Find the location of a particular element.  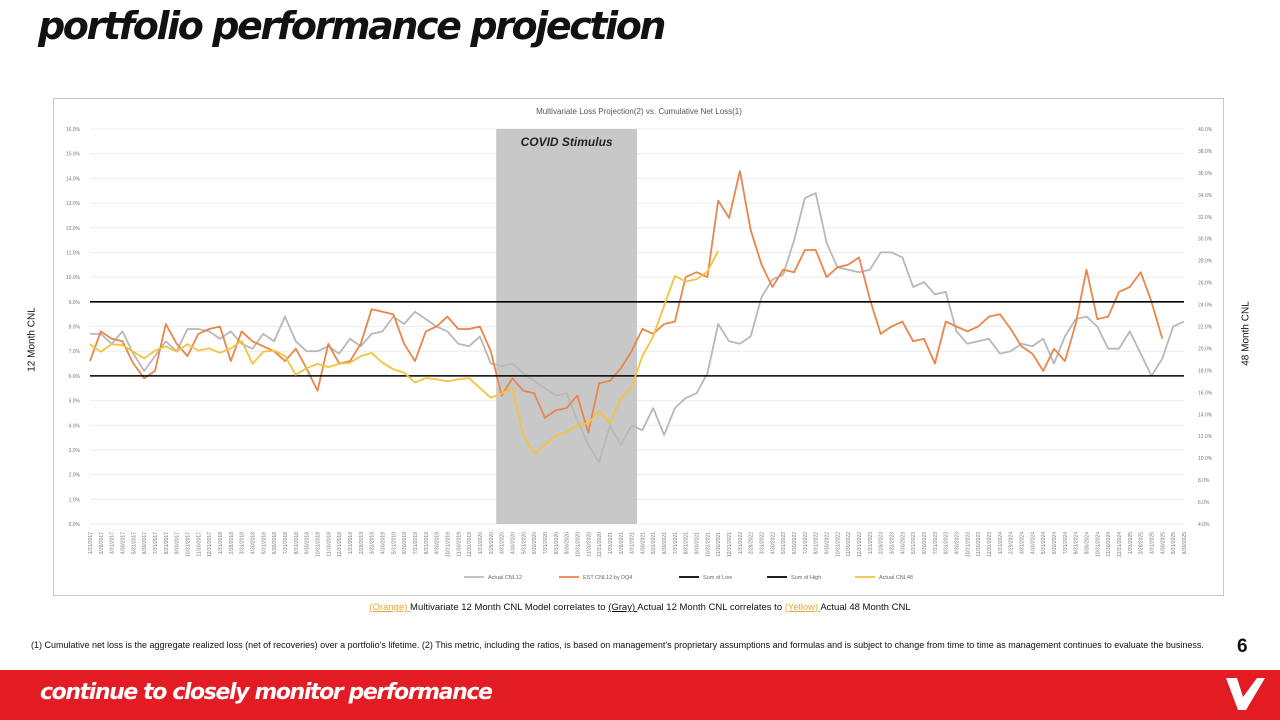

x-tick-label: 12/31/2019 is located at coordinates (470, 544).